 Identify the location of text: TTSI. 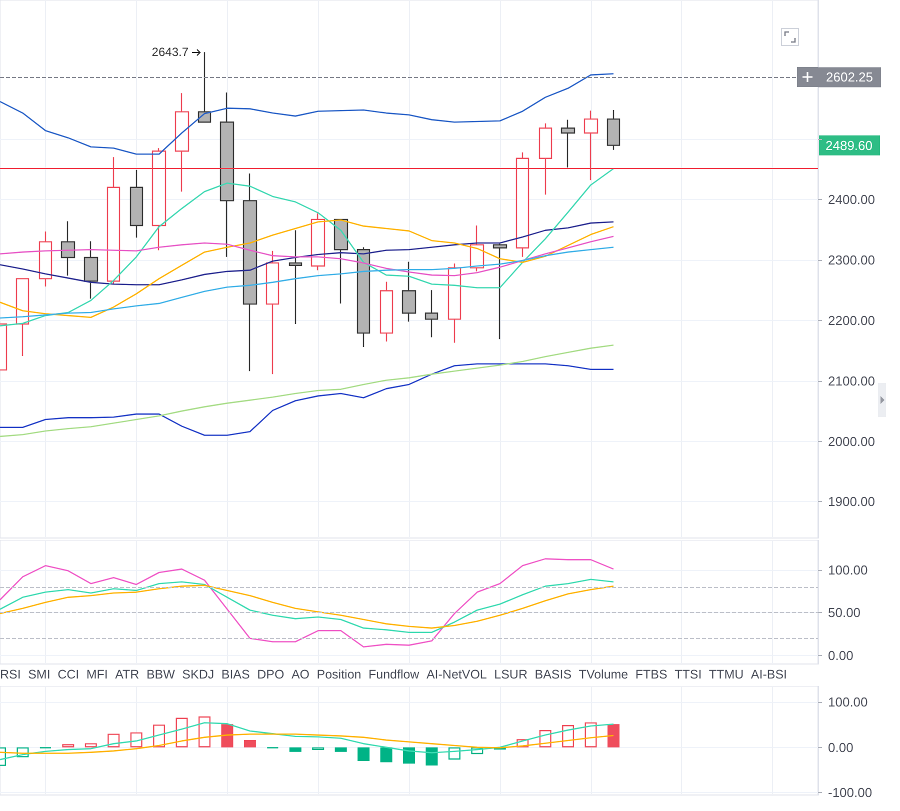
(688, 675).